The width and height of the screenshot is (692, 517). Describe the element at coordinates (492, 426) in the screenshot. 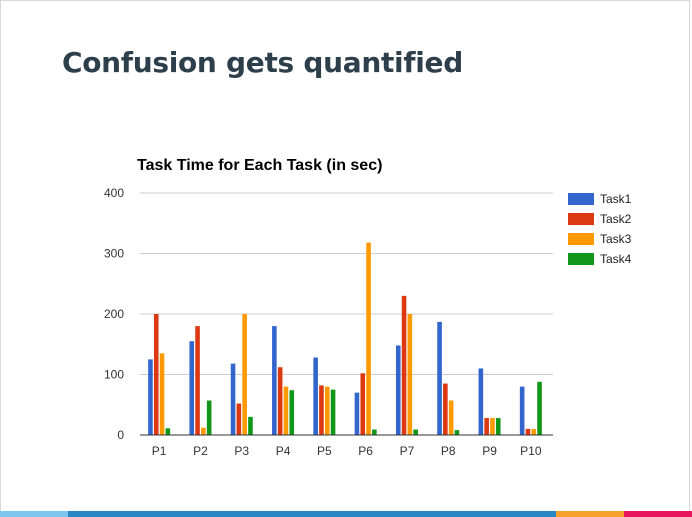

I see `bar-task3-p9` at that location.